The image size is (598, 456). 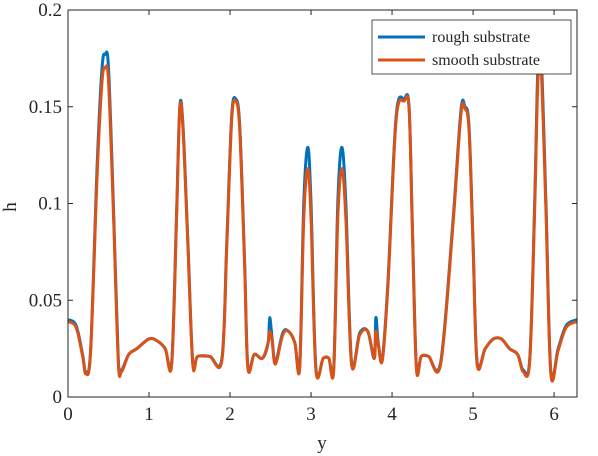 What do you see at coordinates (311, 414) in the screenshot?
I see `x-tick-label-3: 3` at bounding box center [311, 414].